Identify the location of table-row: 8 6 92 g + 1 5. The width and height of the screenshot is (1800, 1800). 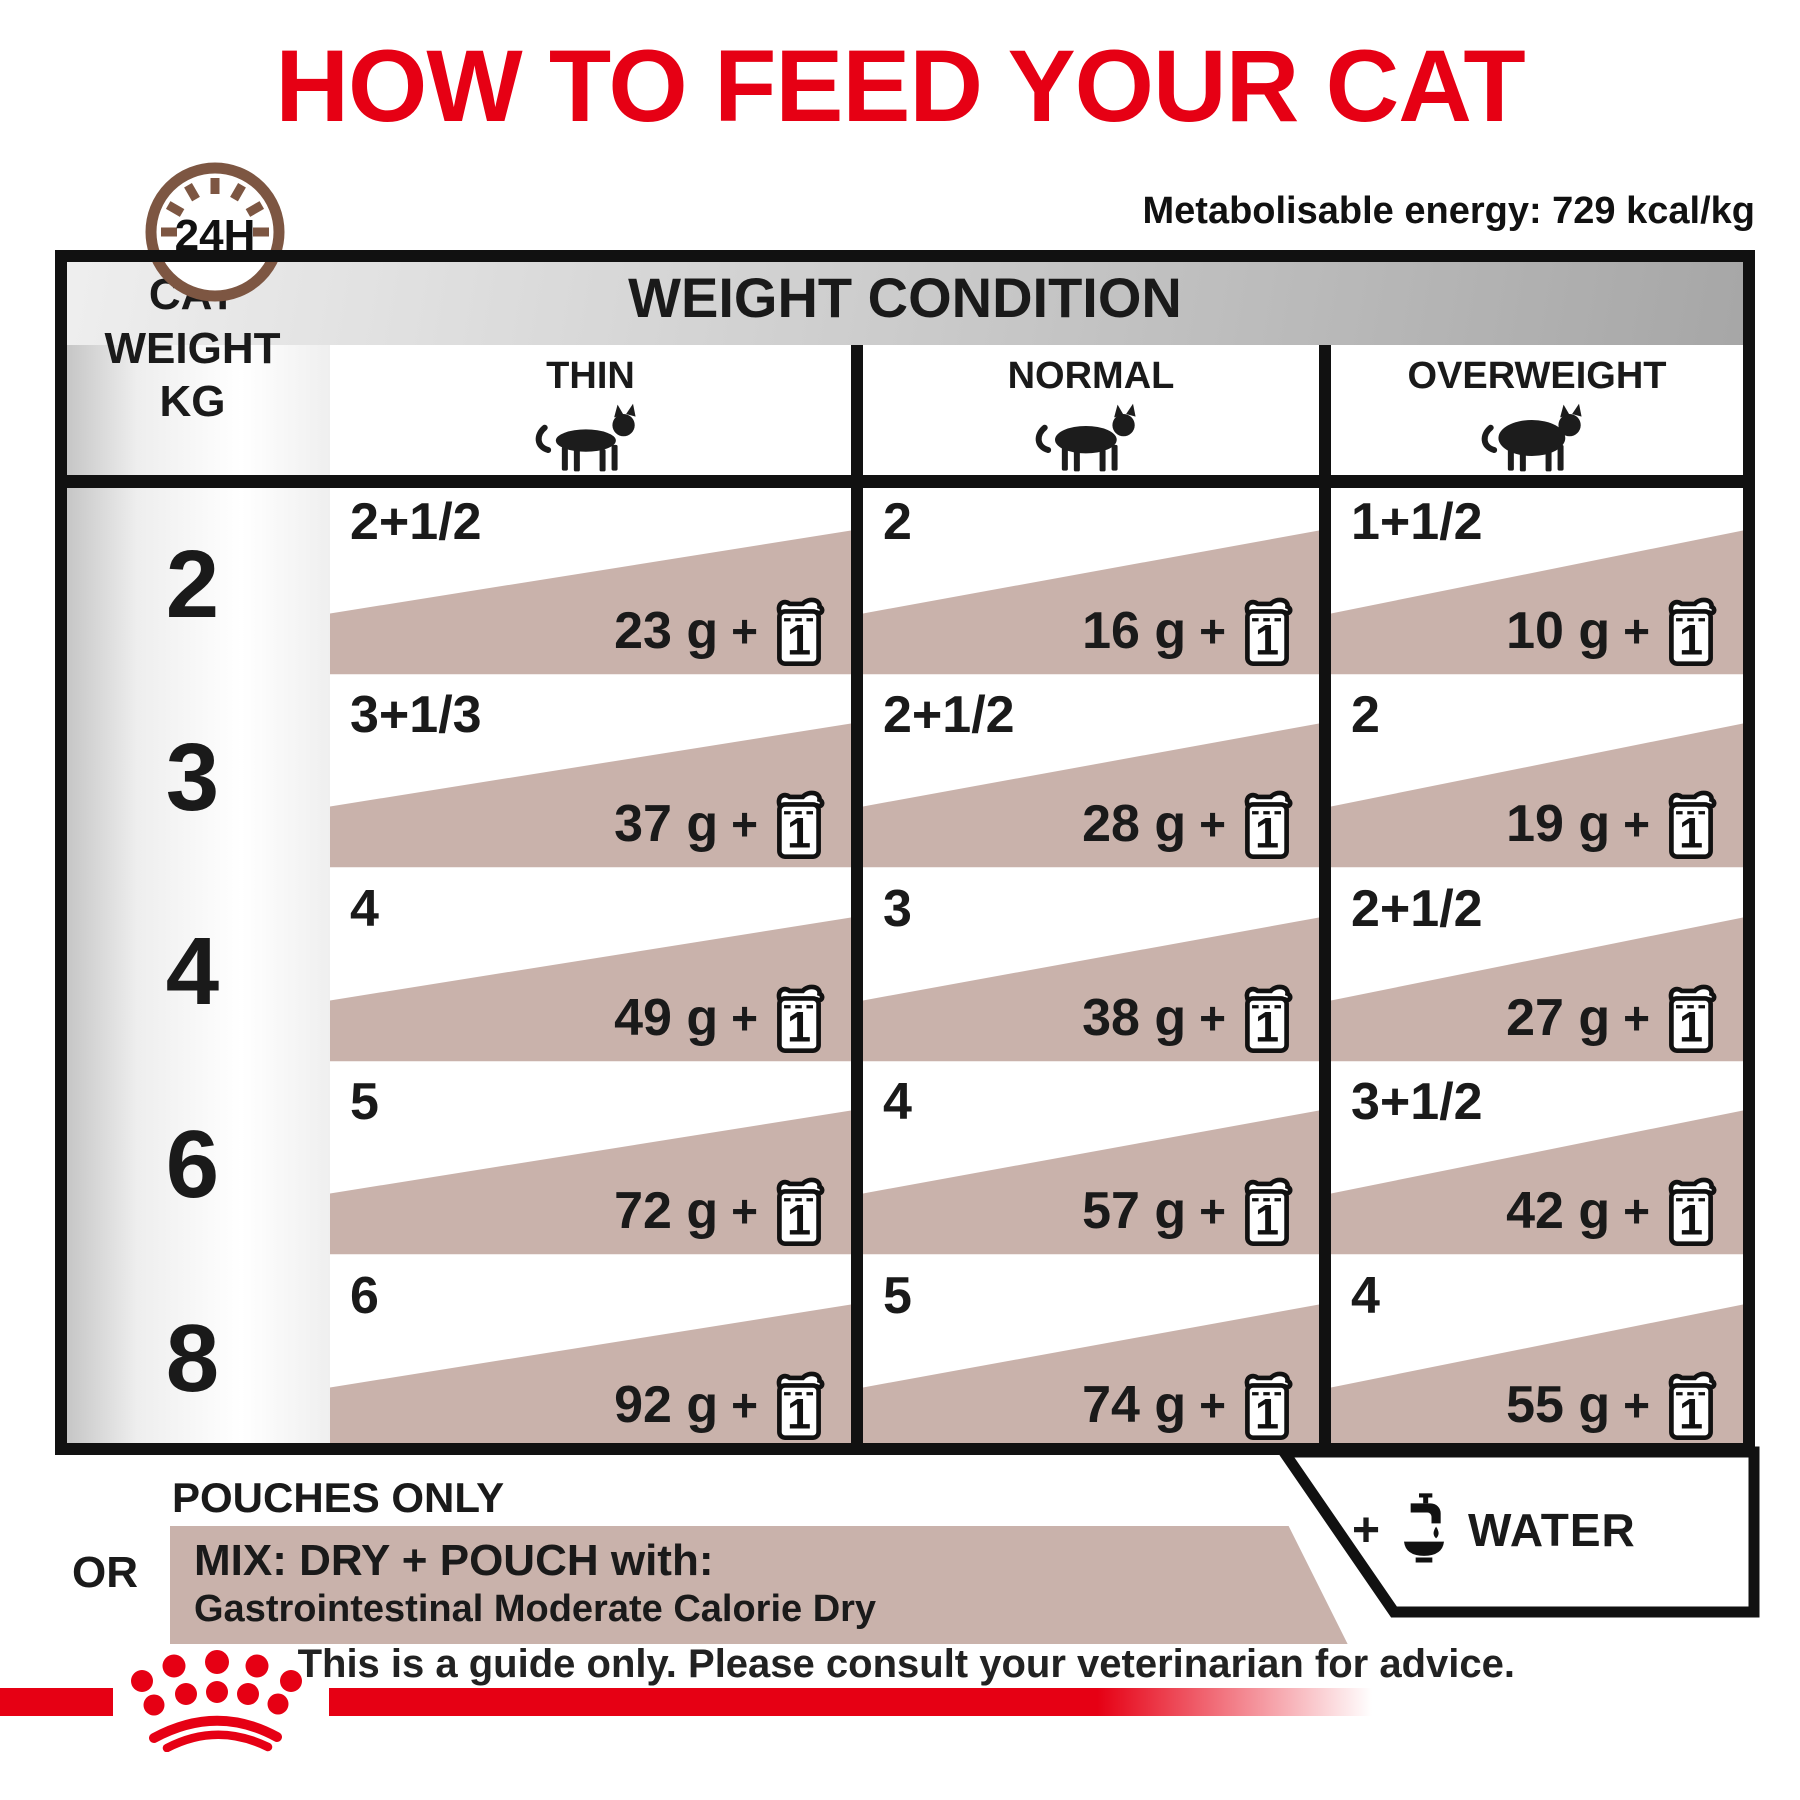
(905, 1358).